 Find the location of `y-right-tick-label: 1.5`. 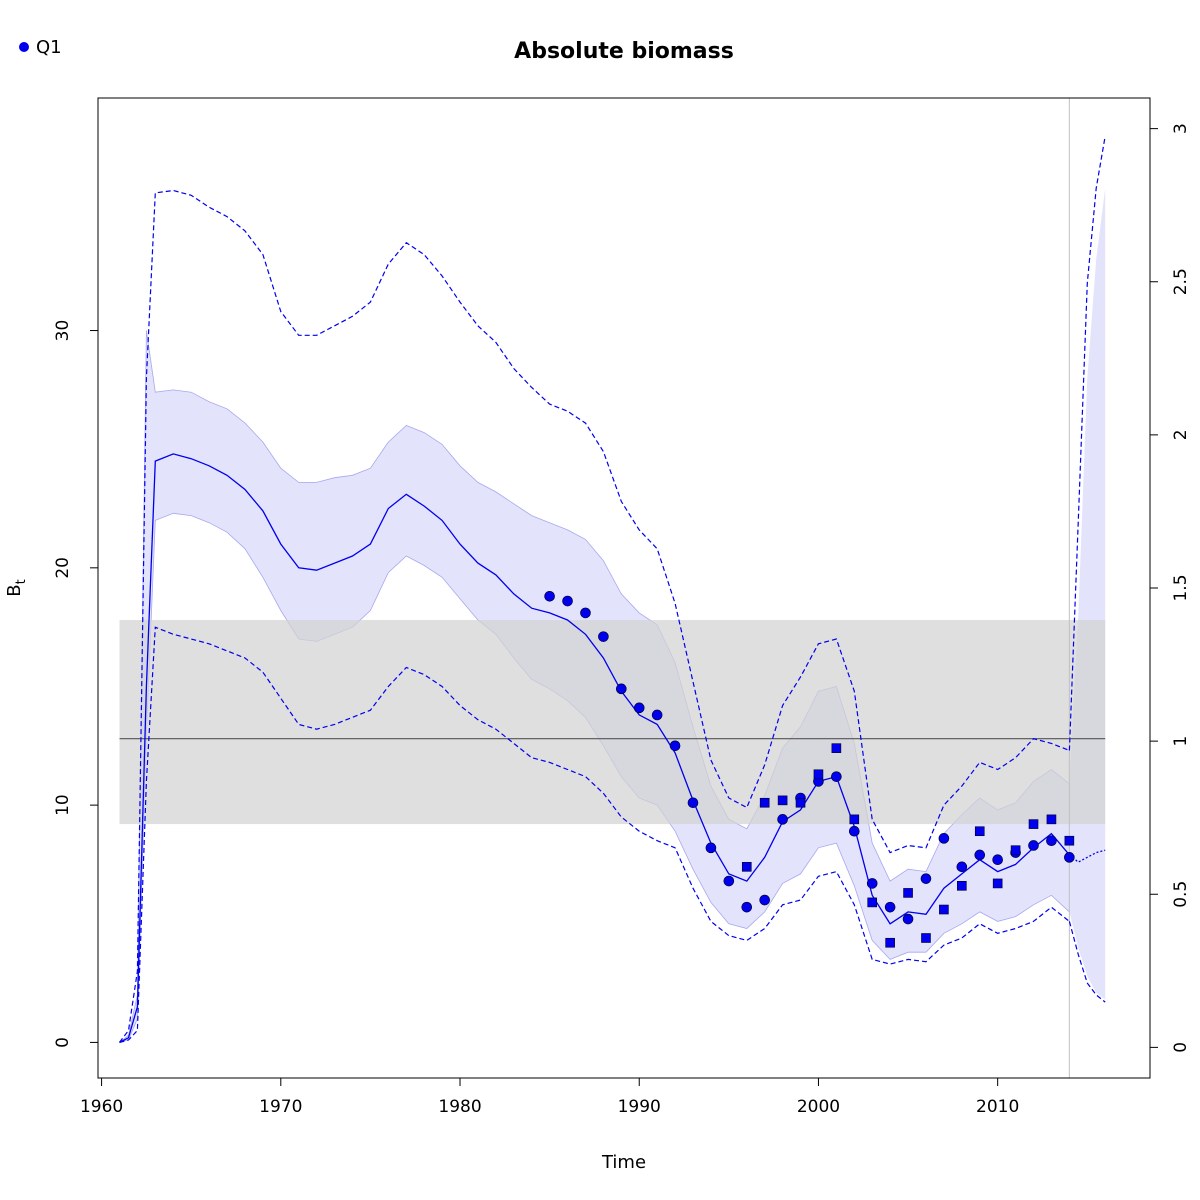

y-right-tick-label: 1.5 is located at coordinates (1181, 587).